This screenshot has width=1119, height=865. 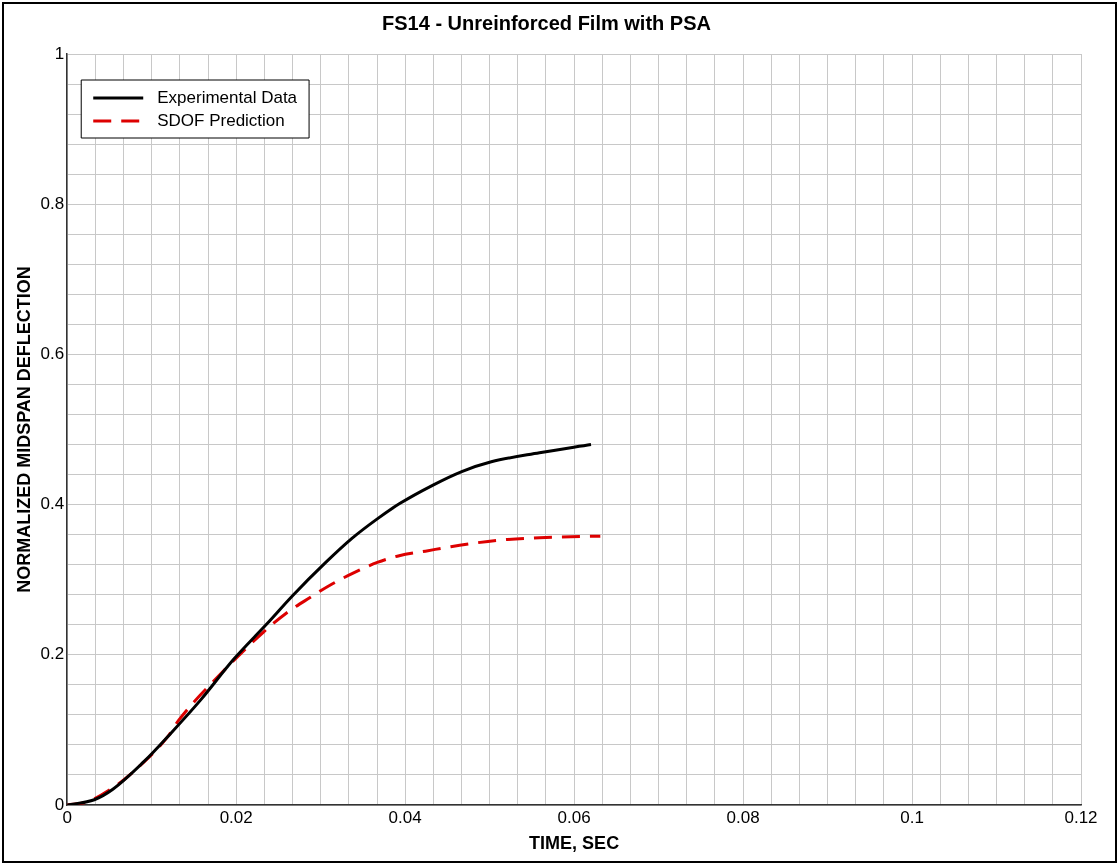 What do you see at coordinates (574, 843) in the screenshot?
I see `x-axis-title: TIME, SEC` at bounding box center [574, 843].